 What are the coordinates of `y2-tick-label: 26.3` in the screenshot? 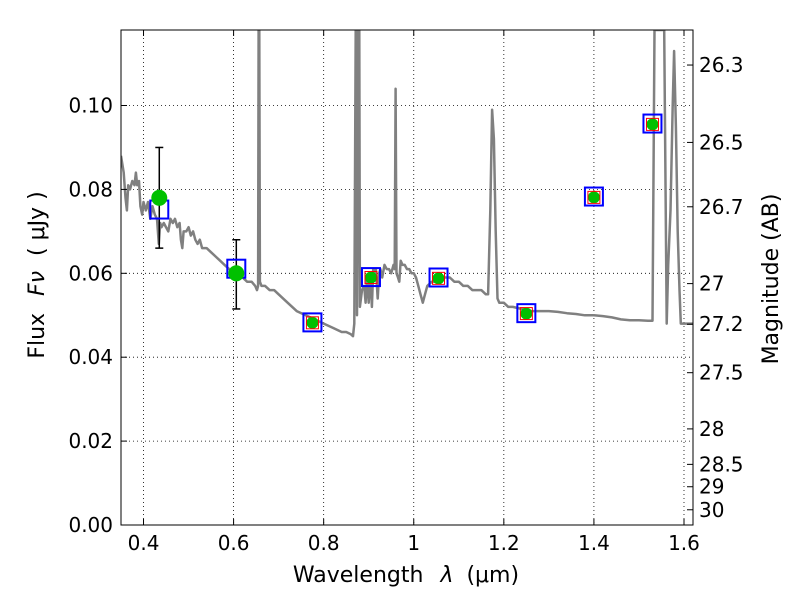 It's located at (721, 65).